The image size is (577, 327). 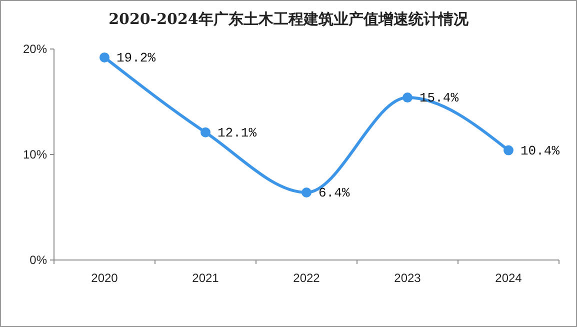 I want to click on x-tick-label: 2021, so click(x=206, y=278).